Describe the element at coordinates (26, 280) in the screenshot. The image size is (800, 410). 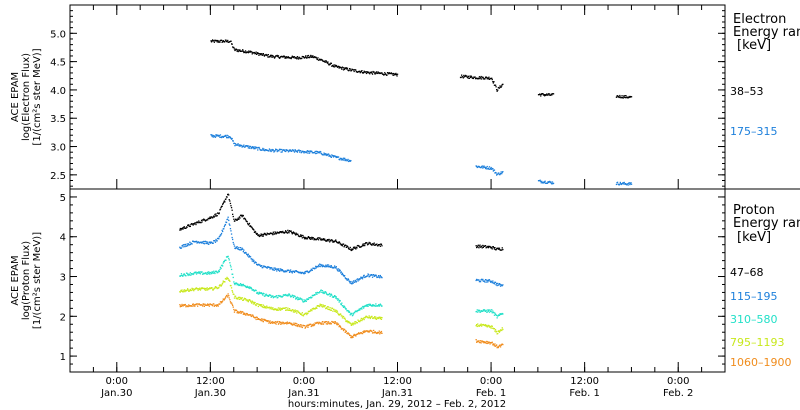
I see `y-axis-label: log(Proton Flux)` at that location.